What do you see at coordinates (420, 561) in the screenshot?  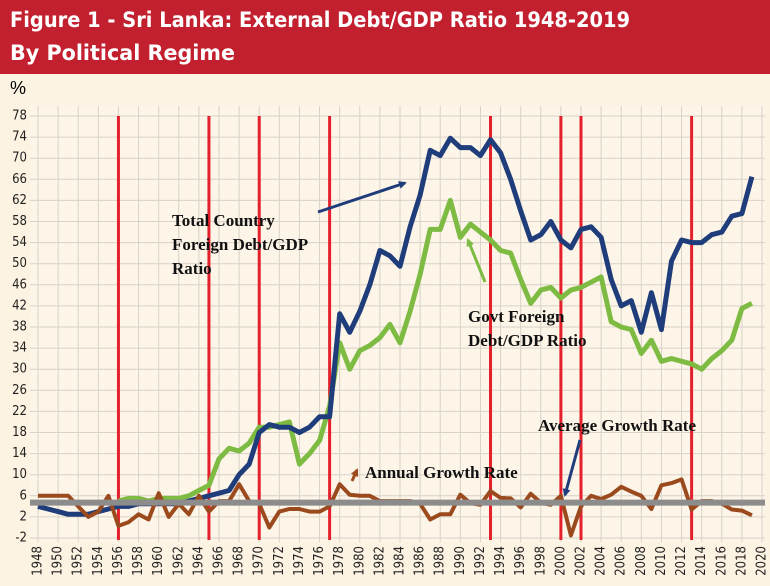 I see `x-tick-label: 1986` at bounding box center [420, 561].